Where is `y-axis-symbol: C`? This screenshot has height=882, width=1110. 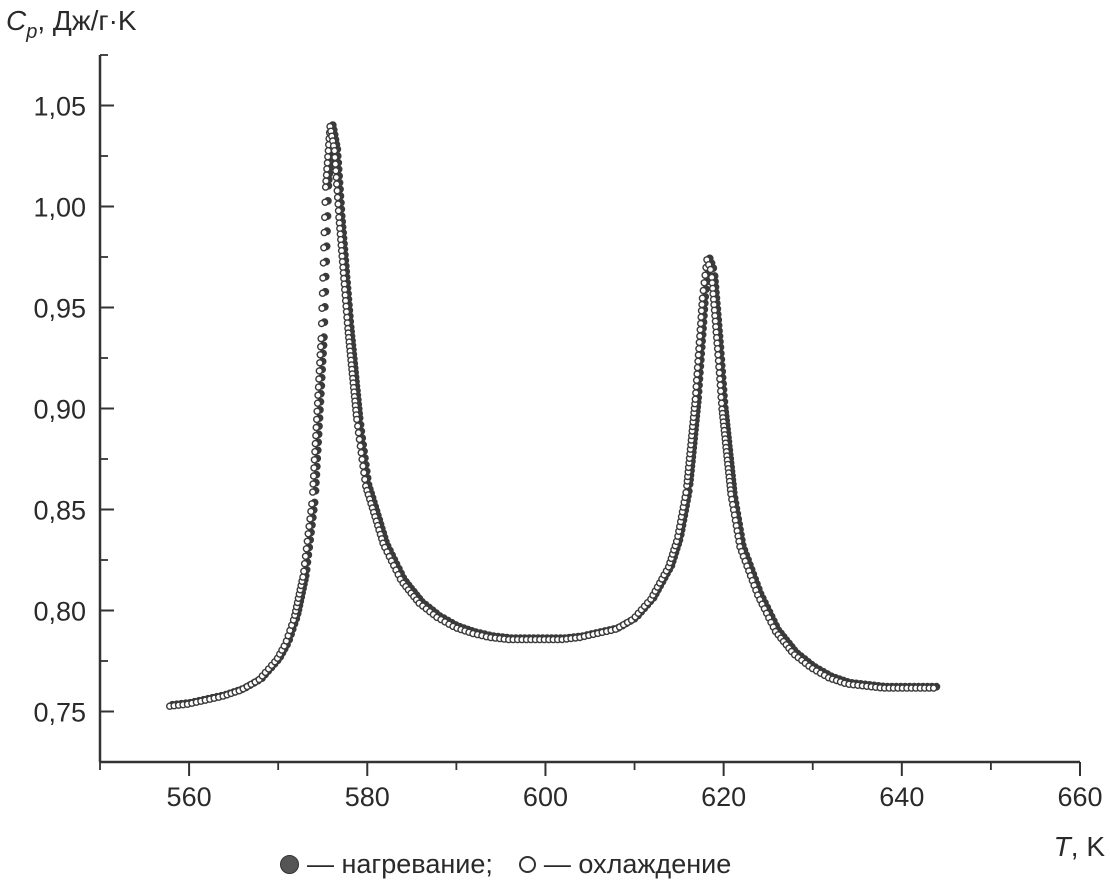
y-axis-symbol: C is located at coordinates (16, 20).